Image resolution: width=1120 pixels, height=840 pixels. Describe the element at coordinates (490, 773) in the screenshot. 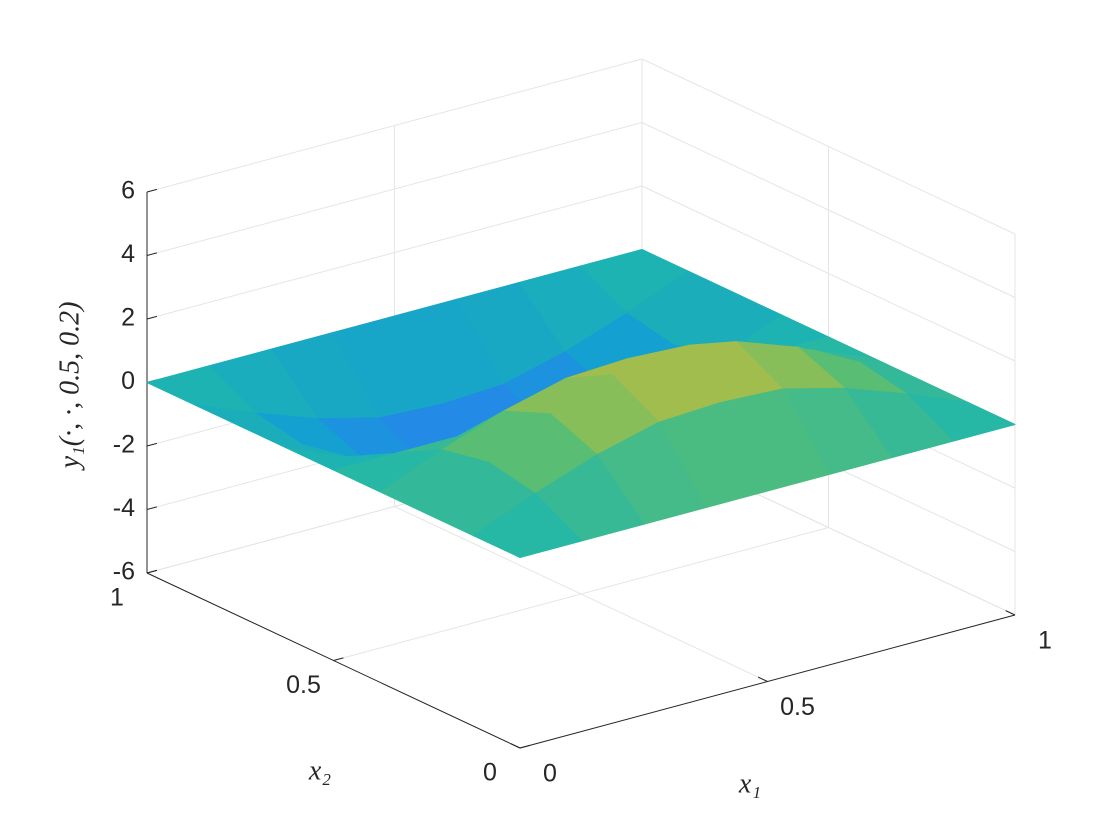

I see `y-tick-label: 0` at that location.